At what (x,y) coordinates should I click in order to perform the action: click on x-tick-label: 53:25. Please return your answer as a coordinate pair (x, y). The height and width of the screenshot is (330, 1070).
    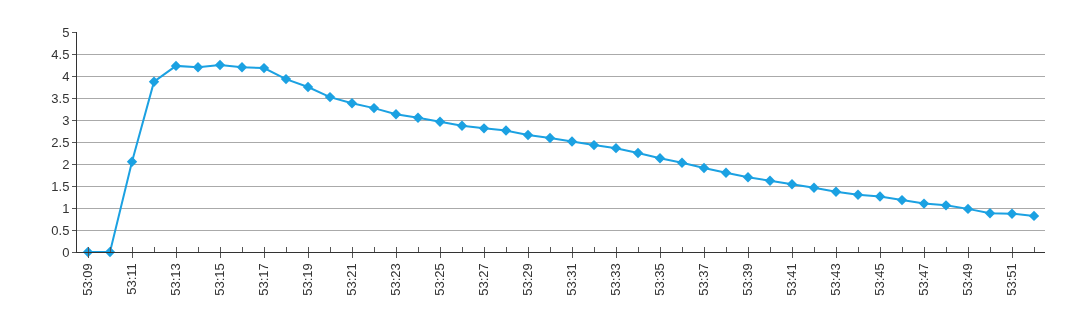
    Looking at the image, I should click on (440, 279).